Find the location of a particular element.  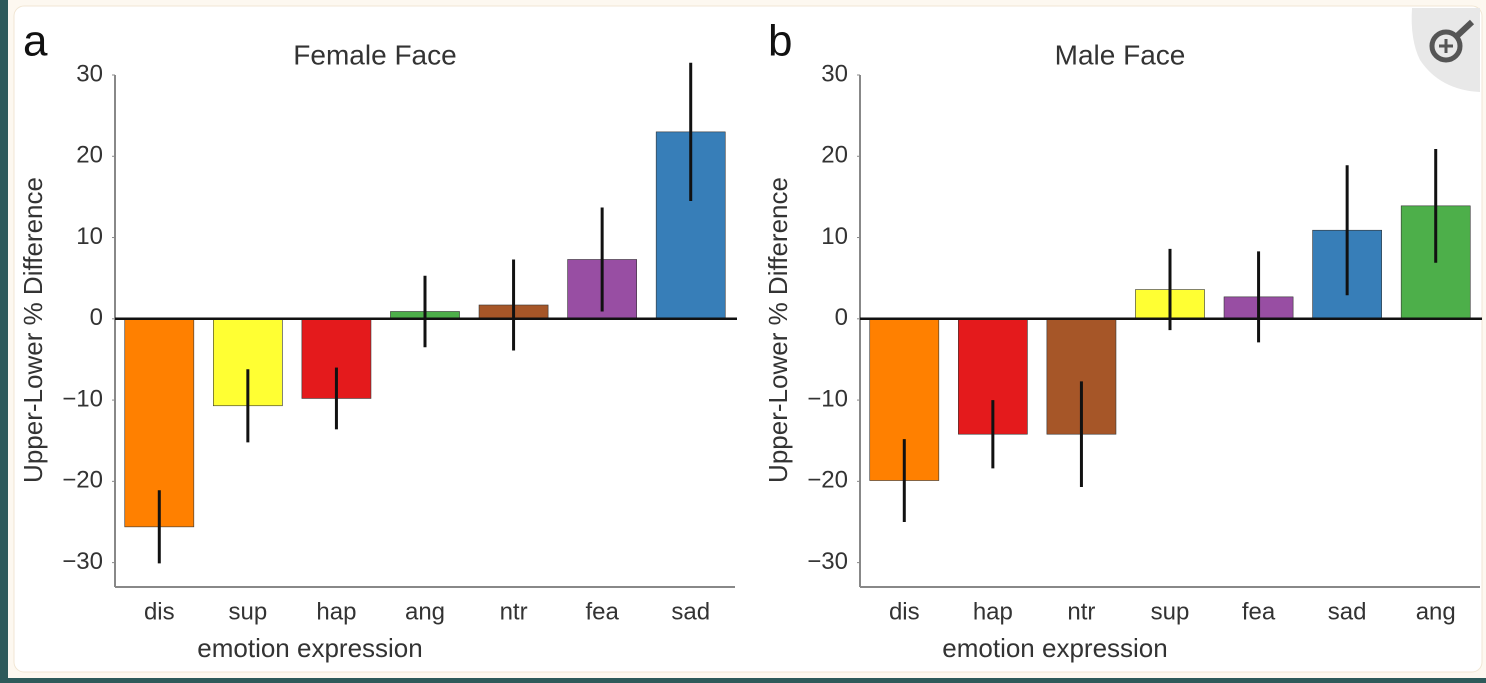

panel-label: b is located at coordinates (780, 41).